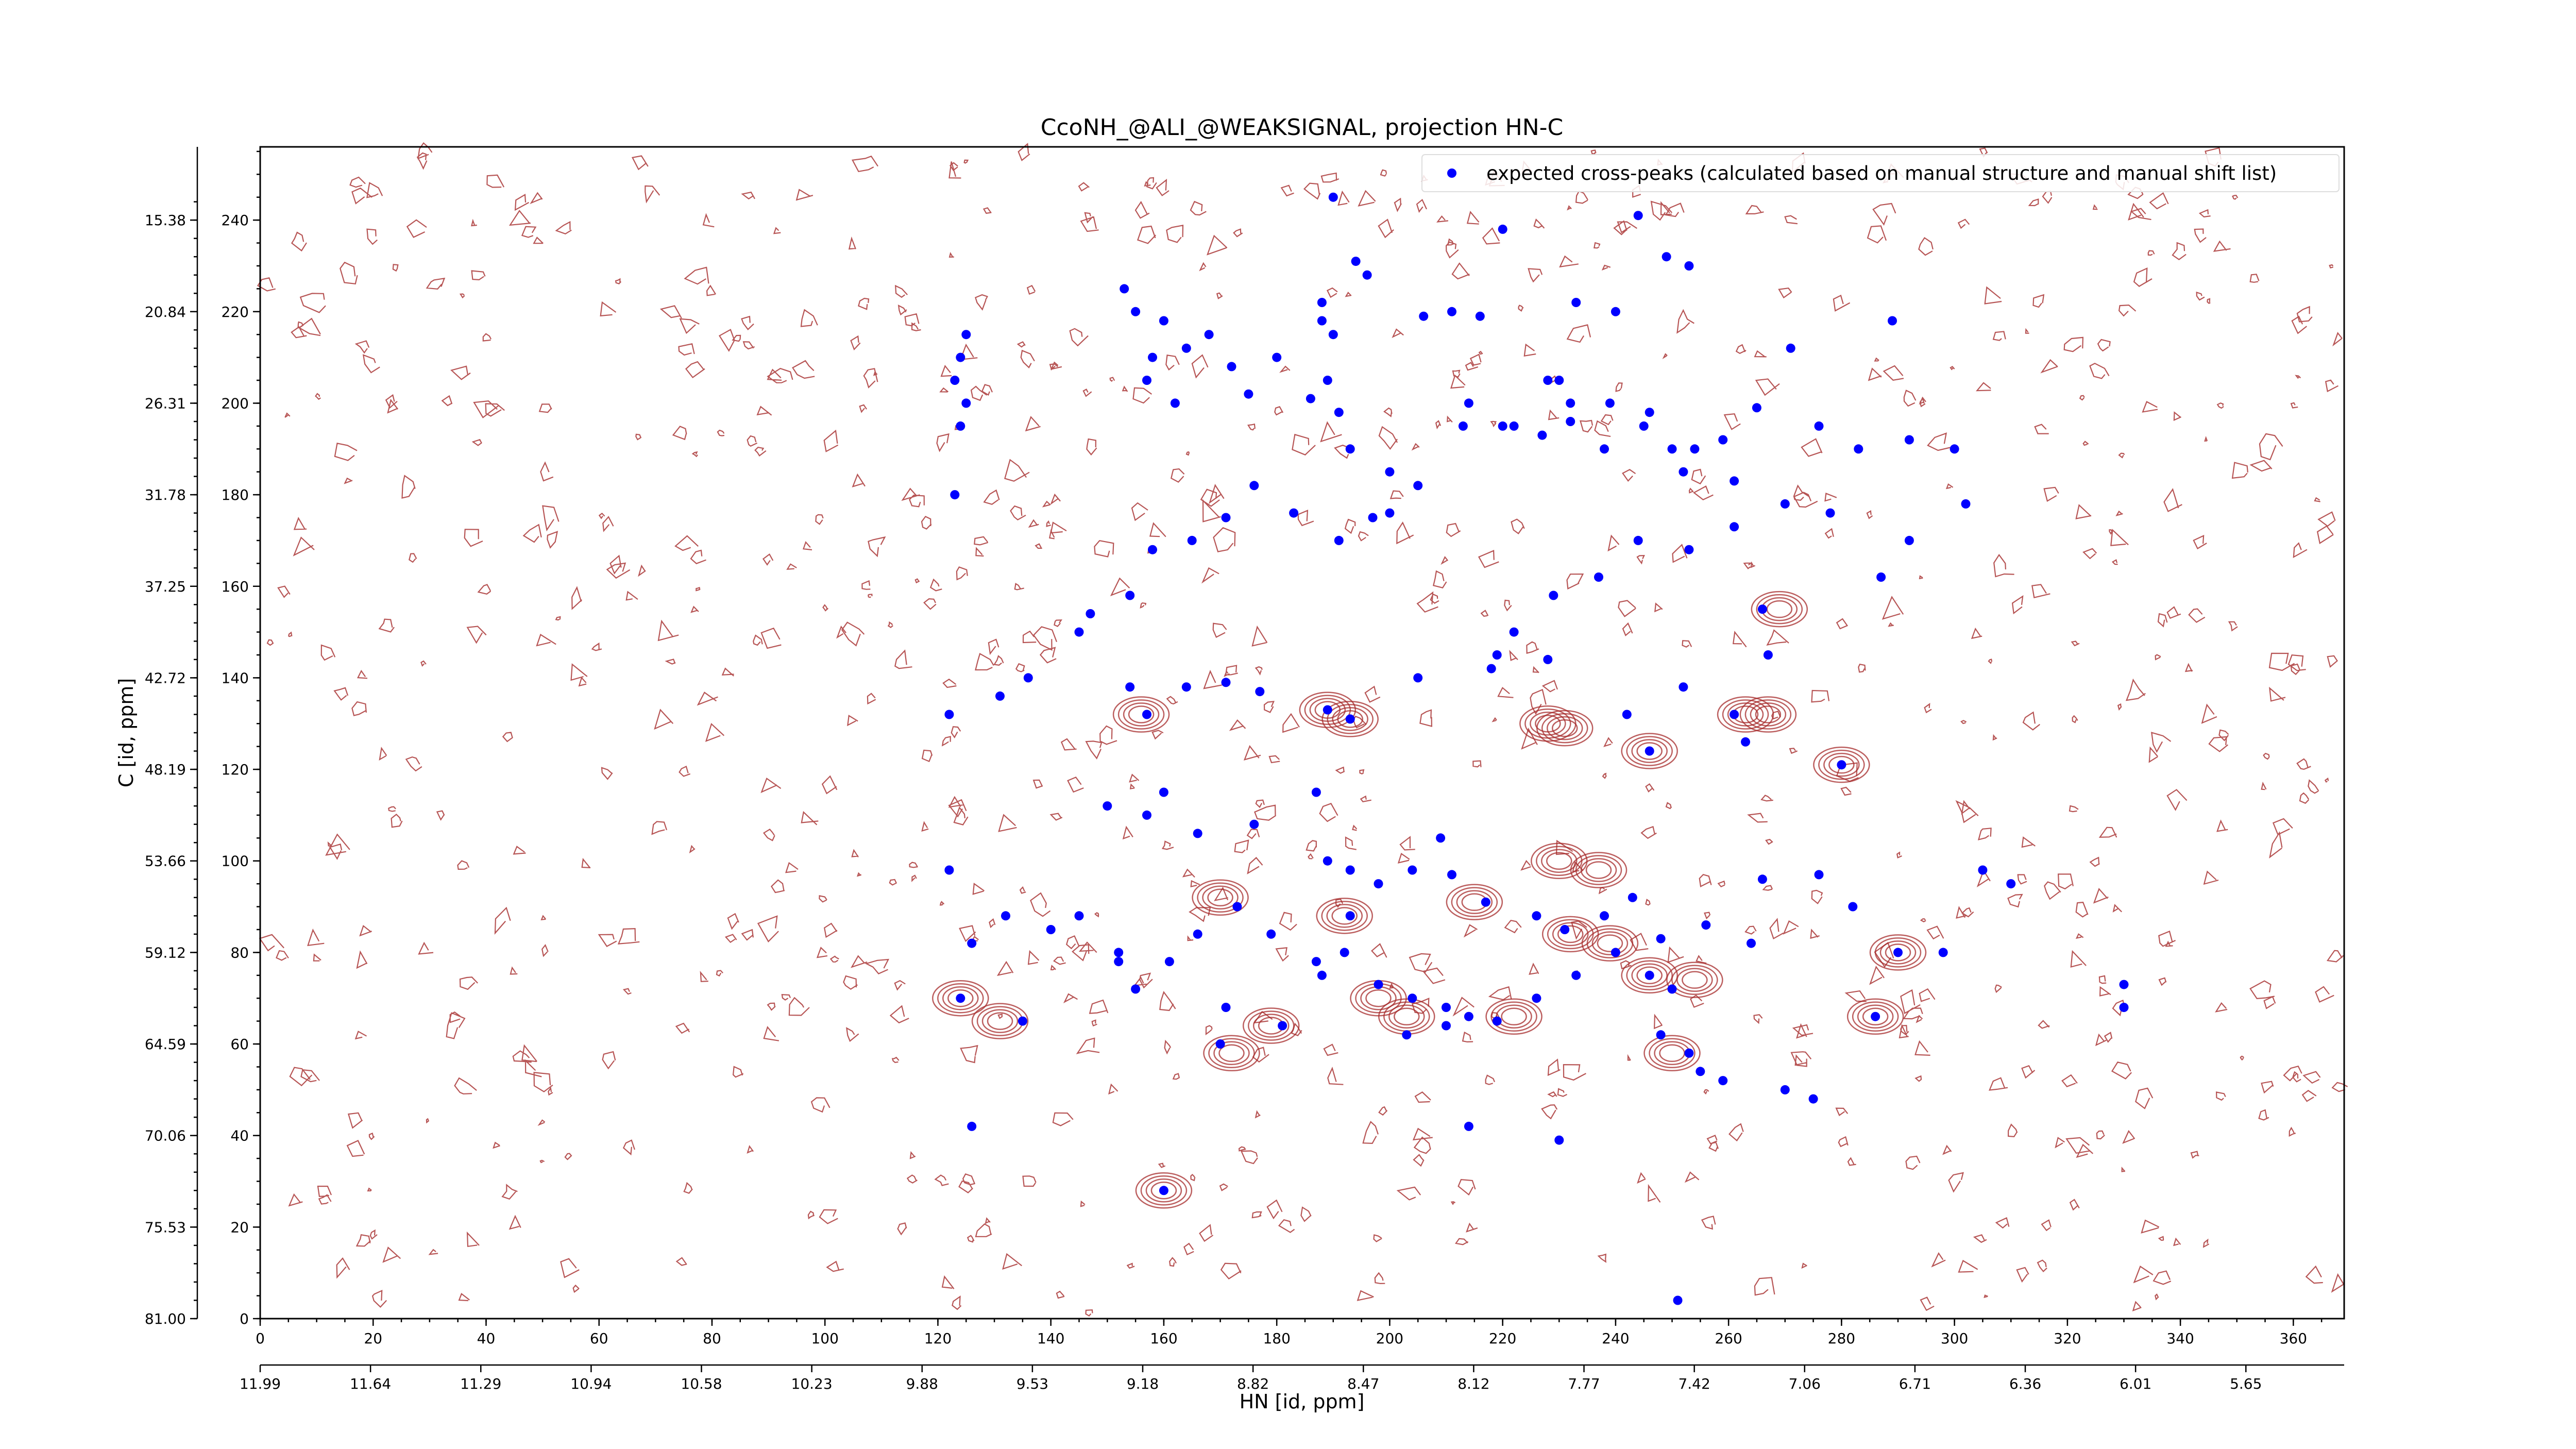 The width and height of the screenshot is (2576, 1449). I want to click on x-ppm-tick-label: 10.58, so click(701, 1383).